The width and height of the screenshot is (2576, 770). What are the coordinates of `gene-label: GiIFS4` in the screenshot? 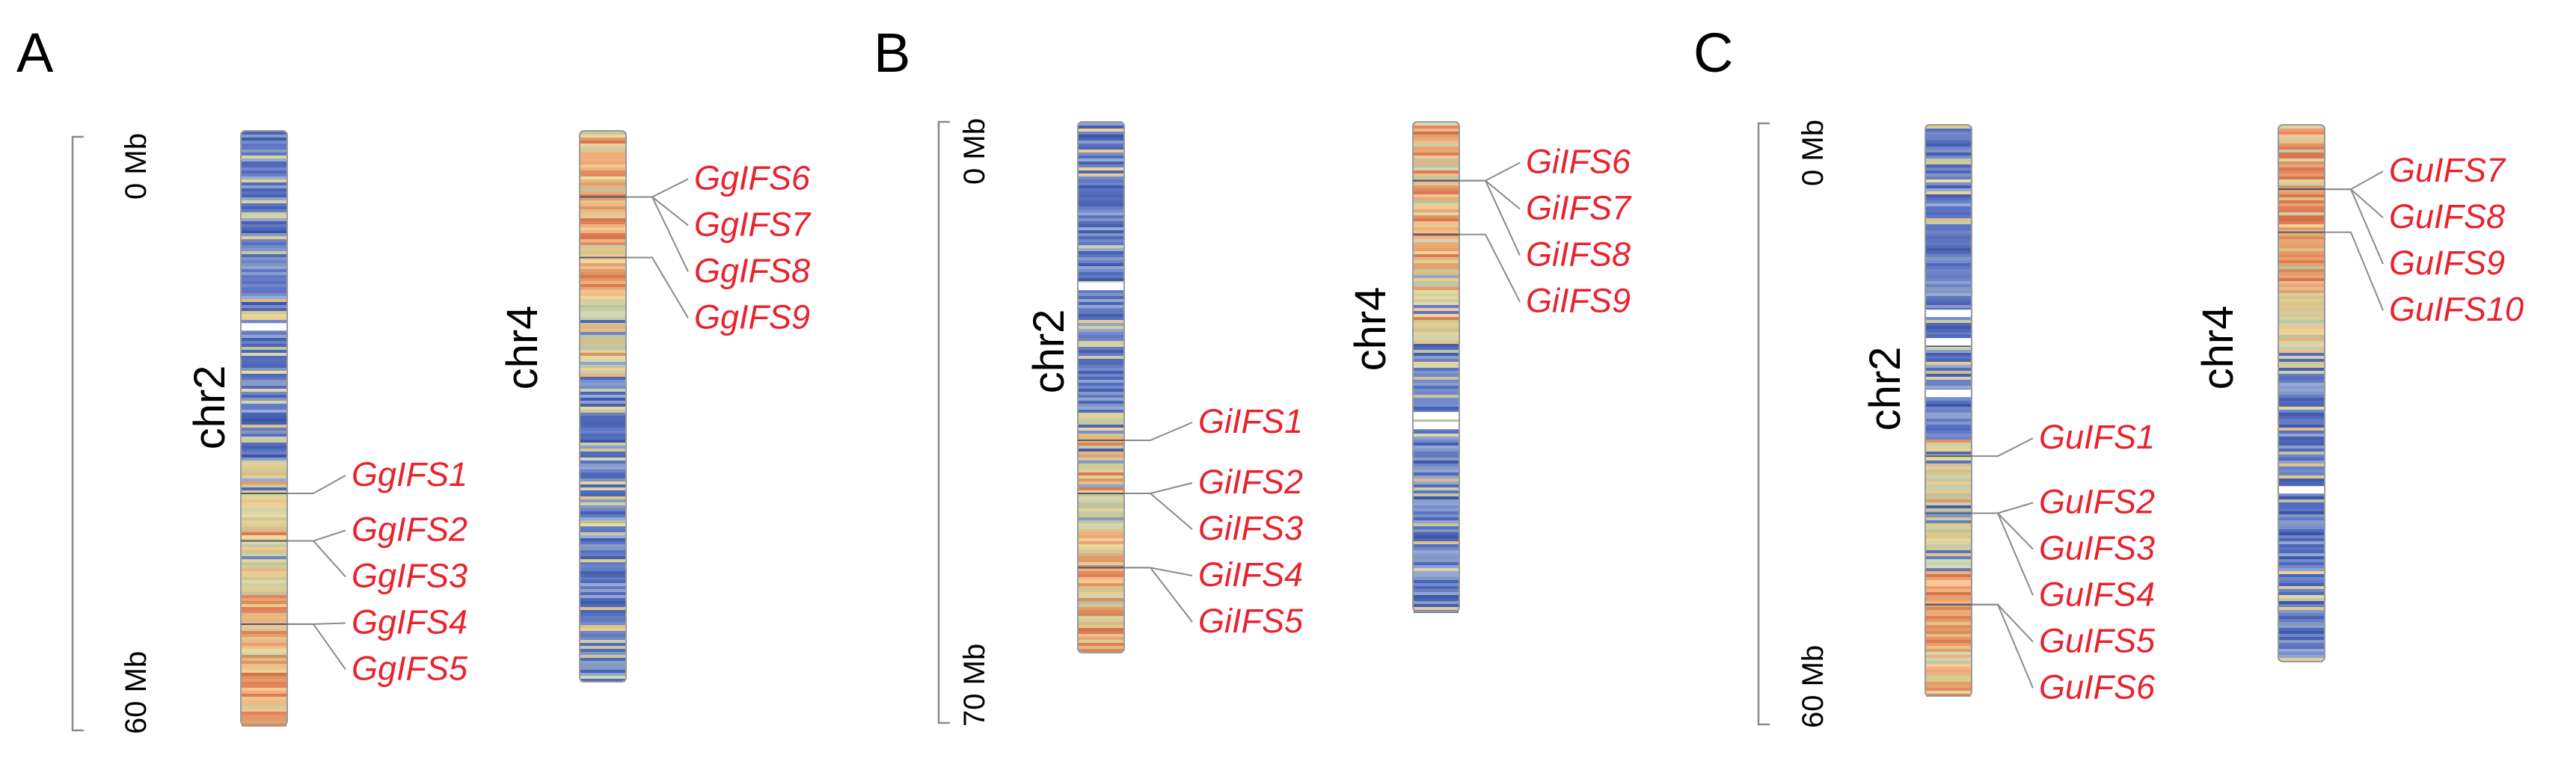 It's located at (1250, 574).